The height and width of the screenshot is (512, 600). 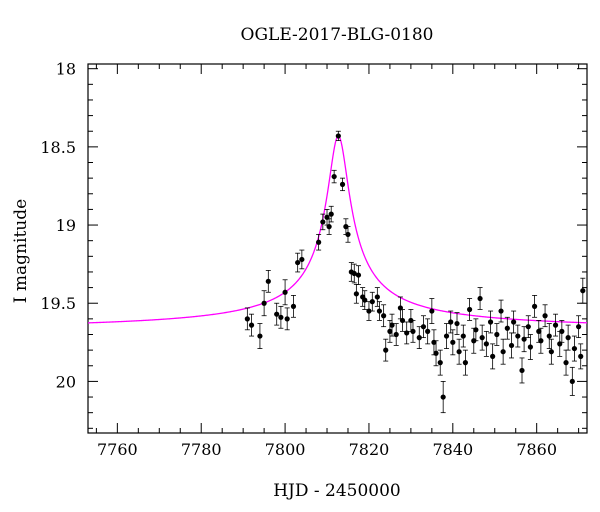 I want to click on x-tick-label: 7840, so click(x=452, y=449).